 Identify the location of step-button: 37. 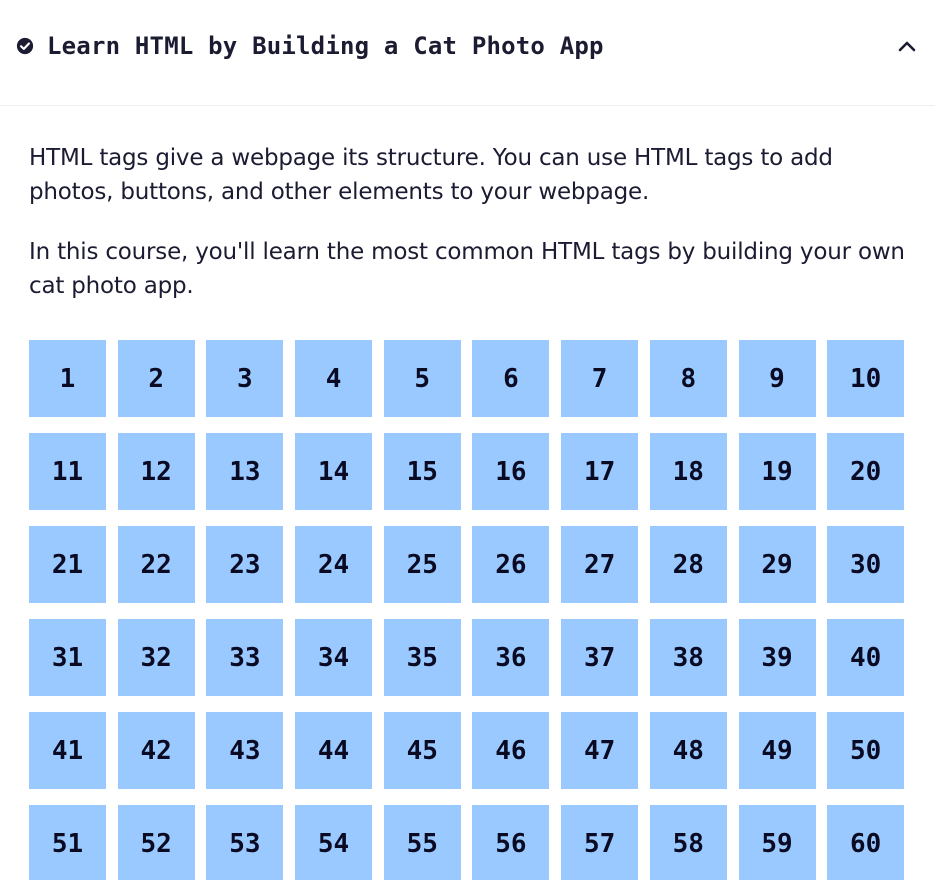
(600, 657).